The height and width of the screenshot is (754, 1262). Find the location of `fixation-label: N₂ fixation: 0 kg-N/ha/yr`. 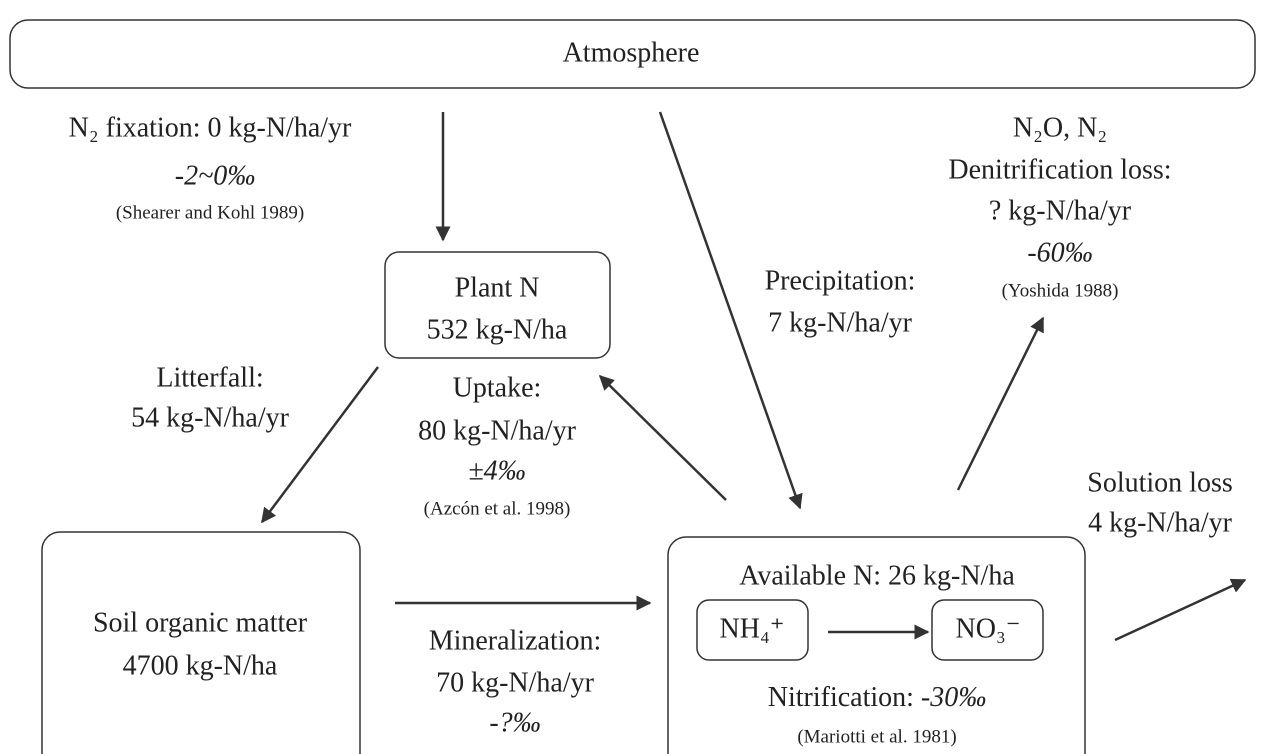

fixation-label: N₂ fixation: 0 kg-N/ha/yr is located at coordinates (210, 127).